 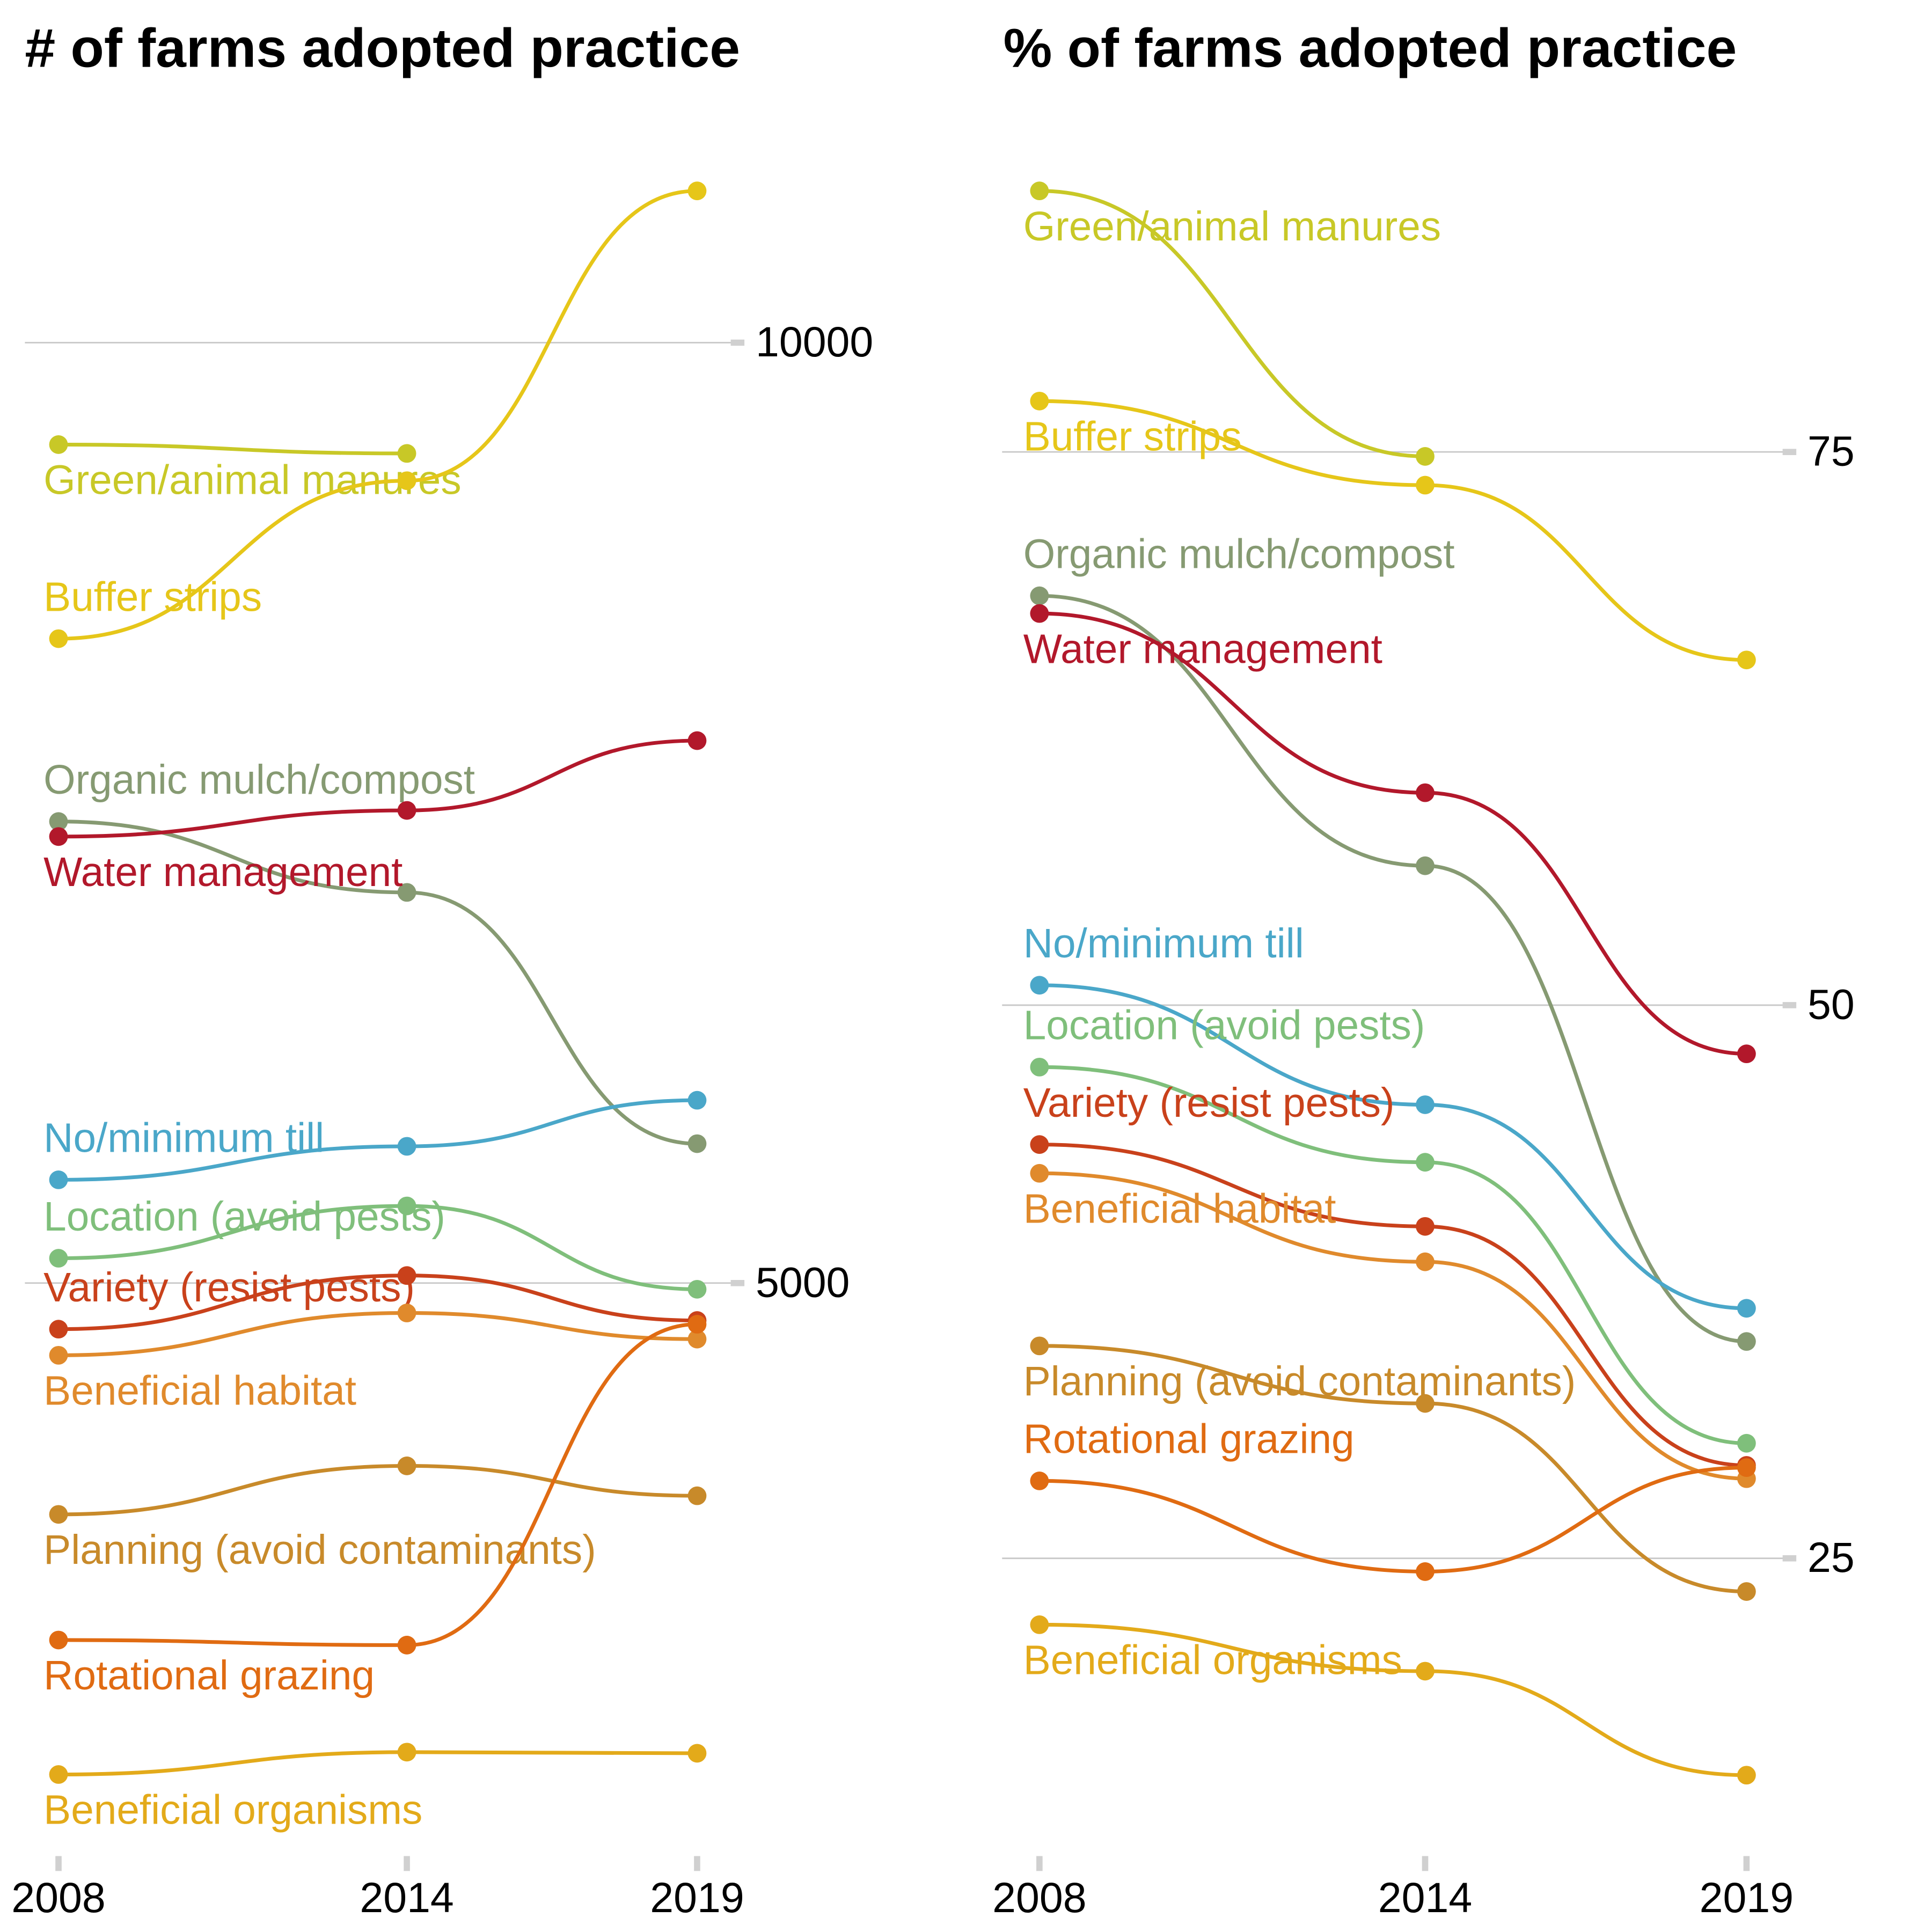 I want to click on series-label: Organic mulch/compost, so click(x=259, y=780).